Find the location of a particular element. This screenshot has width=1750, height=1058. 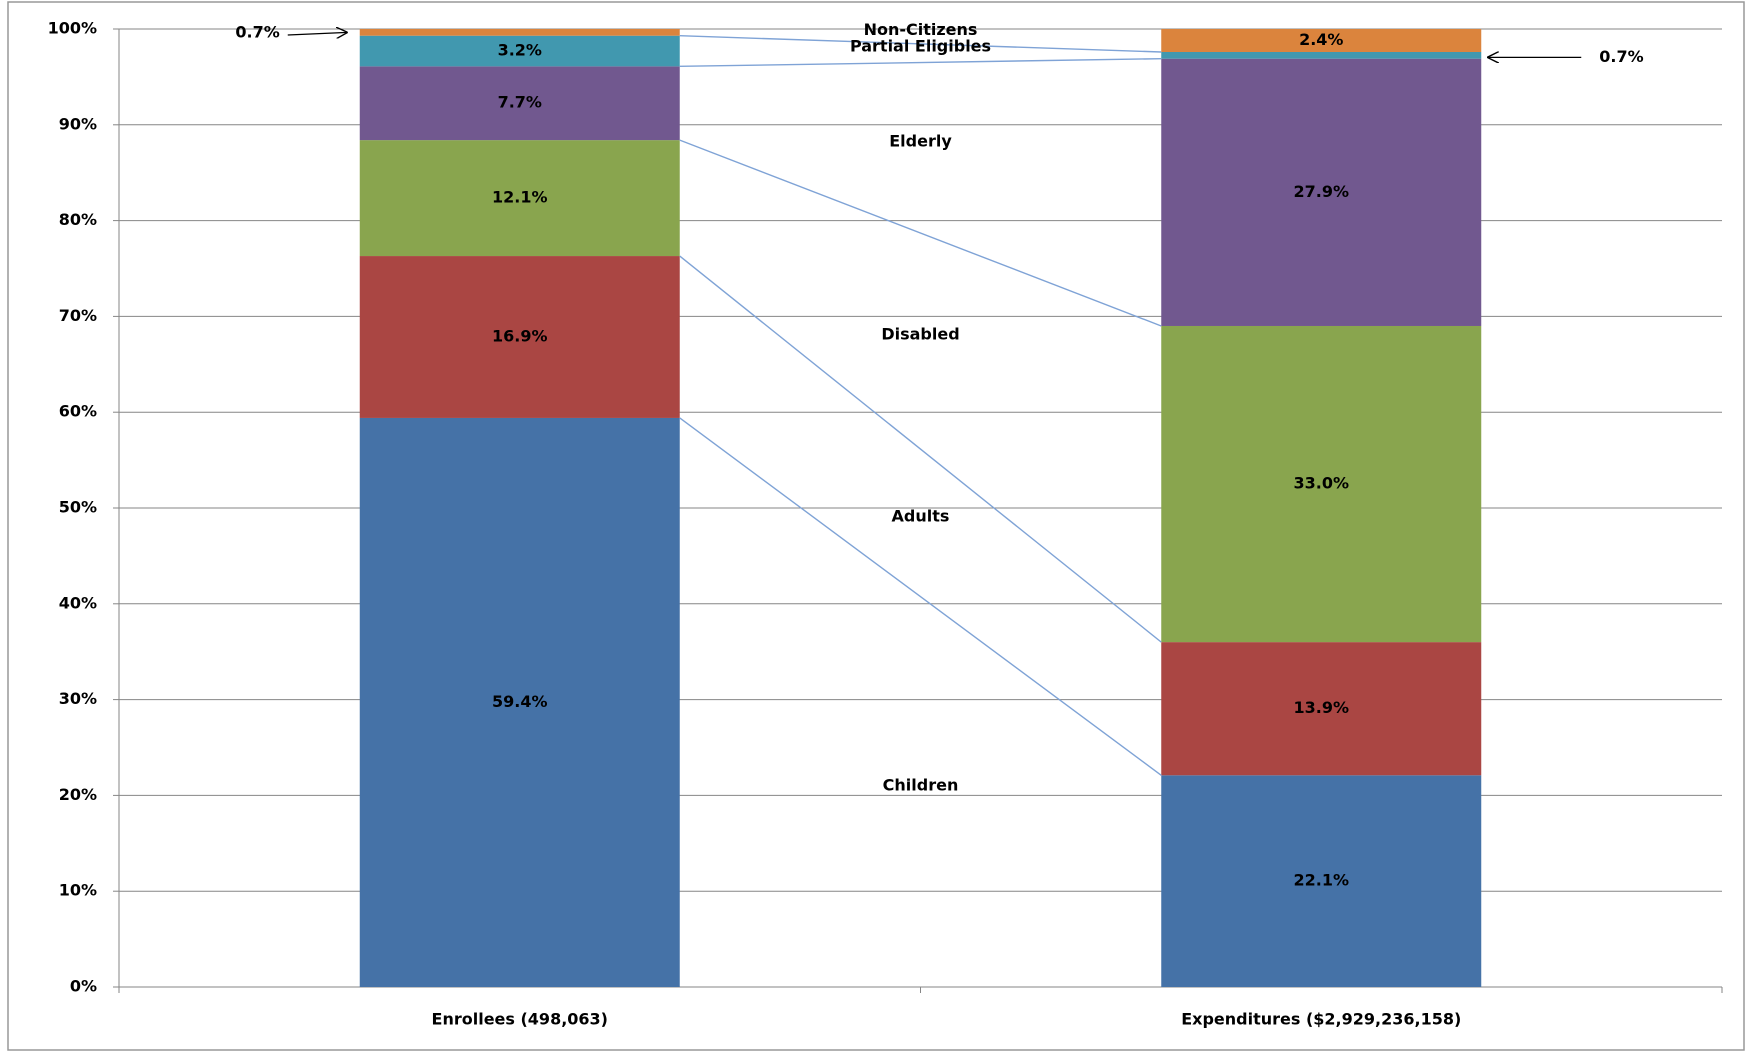

value-label: 3.2% is located at coordinates (520, 50).